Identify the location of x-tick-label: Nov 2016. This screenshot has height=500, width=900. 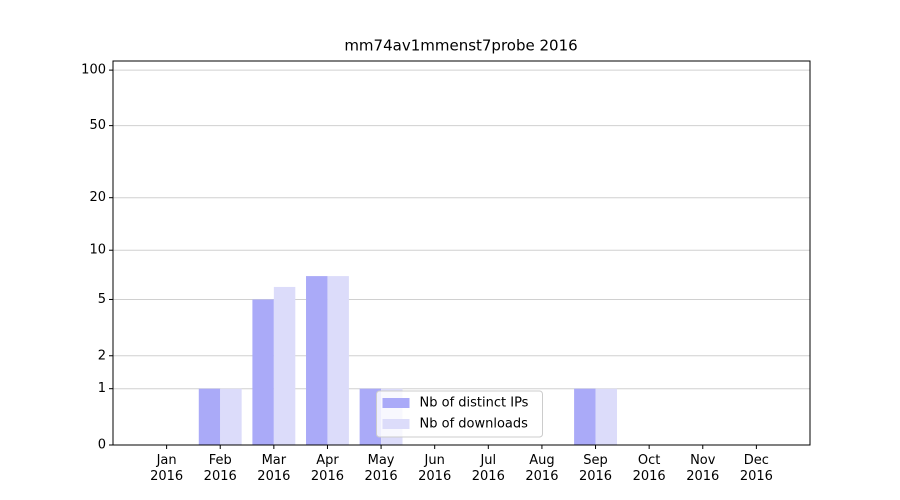
(703, 468).